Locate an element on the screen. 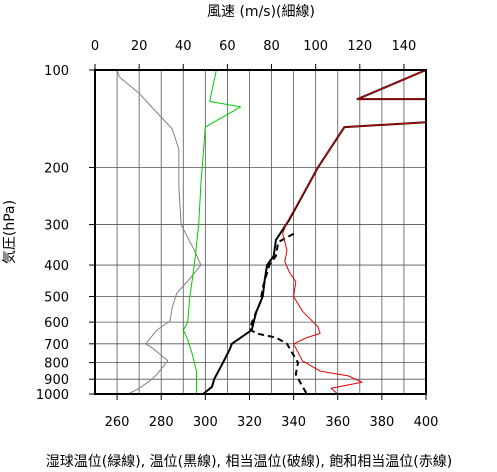 Image resolution: width=497 pixels, height=472 pixels. pressure-tick-label: 600 is located at coordinates (56, 323).